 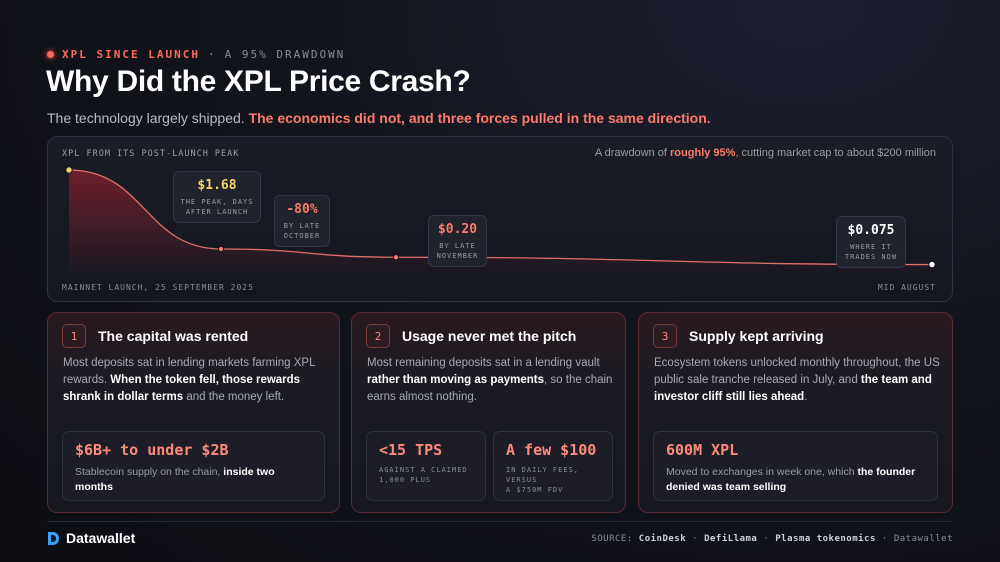 I want to click on card-number-badge: 2, so click(x=378, y=336).